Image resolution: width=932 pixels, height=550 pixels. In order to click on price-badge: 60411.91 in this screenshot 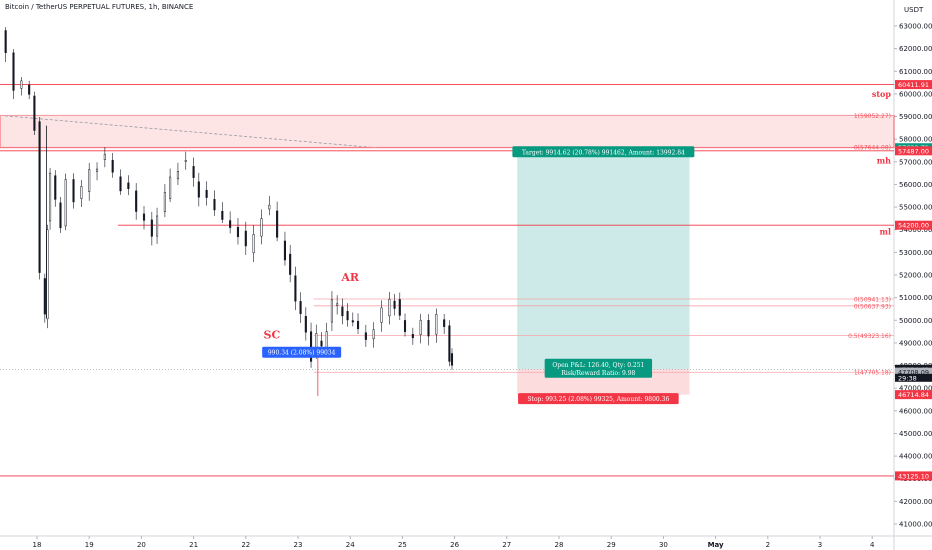, I will do `click(913, 85)`.